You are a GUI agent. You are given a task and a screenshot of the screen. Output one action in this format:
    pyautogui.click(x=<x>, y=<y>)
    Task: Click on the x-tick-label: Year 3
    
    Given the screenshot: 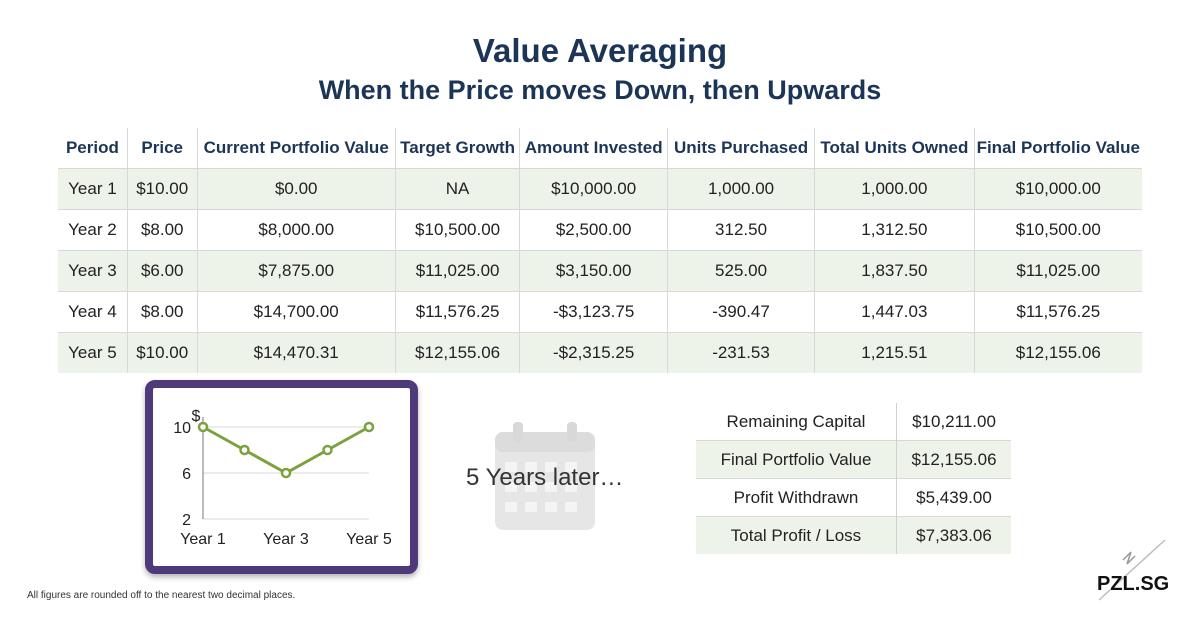 What is the action you would take?
    pyautogui.click(x=286, y=539)
    